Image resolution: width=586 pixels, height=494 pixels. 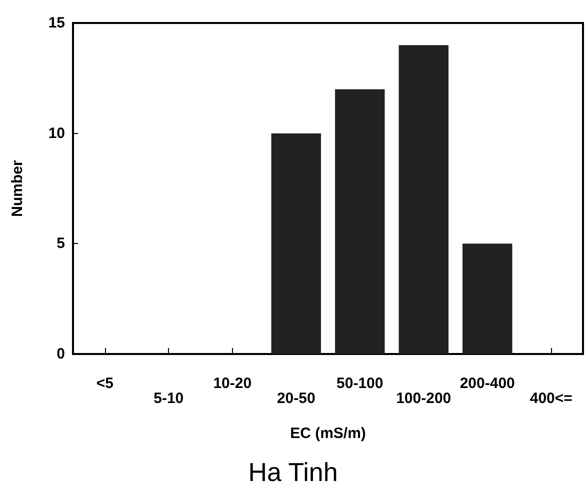 What do you see at coordinates (232, 383) in the screenshot?
I see `x-tick-label: 10-20` at bounding box center [232, 383].